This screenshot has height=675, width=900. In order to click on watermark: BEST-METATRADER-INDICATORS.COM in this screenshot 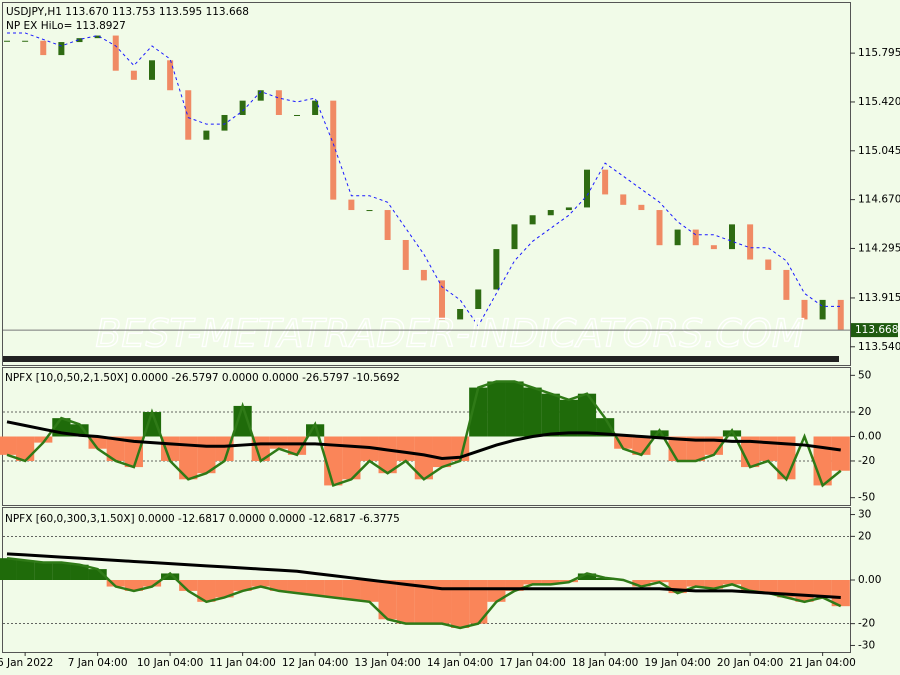, I will do `click(449, 334)`.